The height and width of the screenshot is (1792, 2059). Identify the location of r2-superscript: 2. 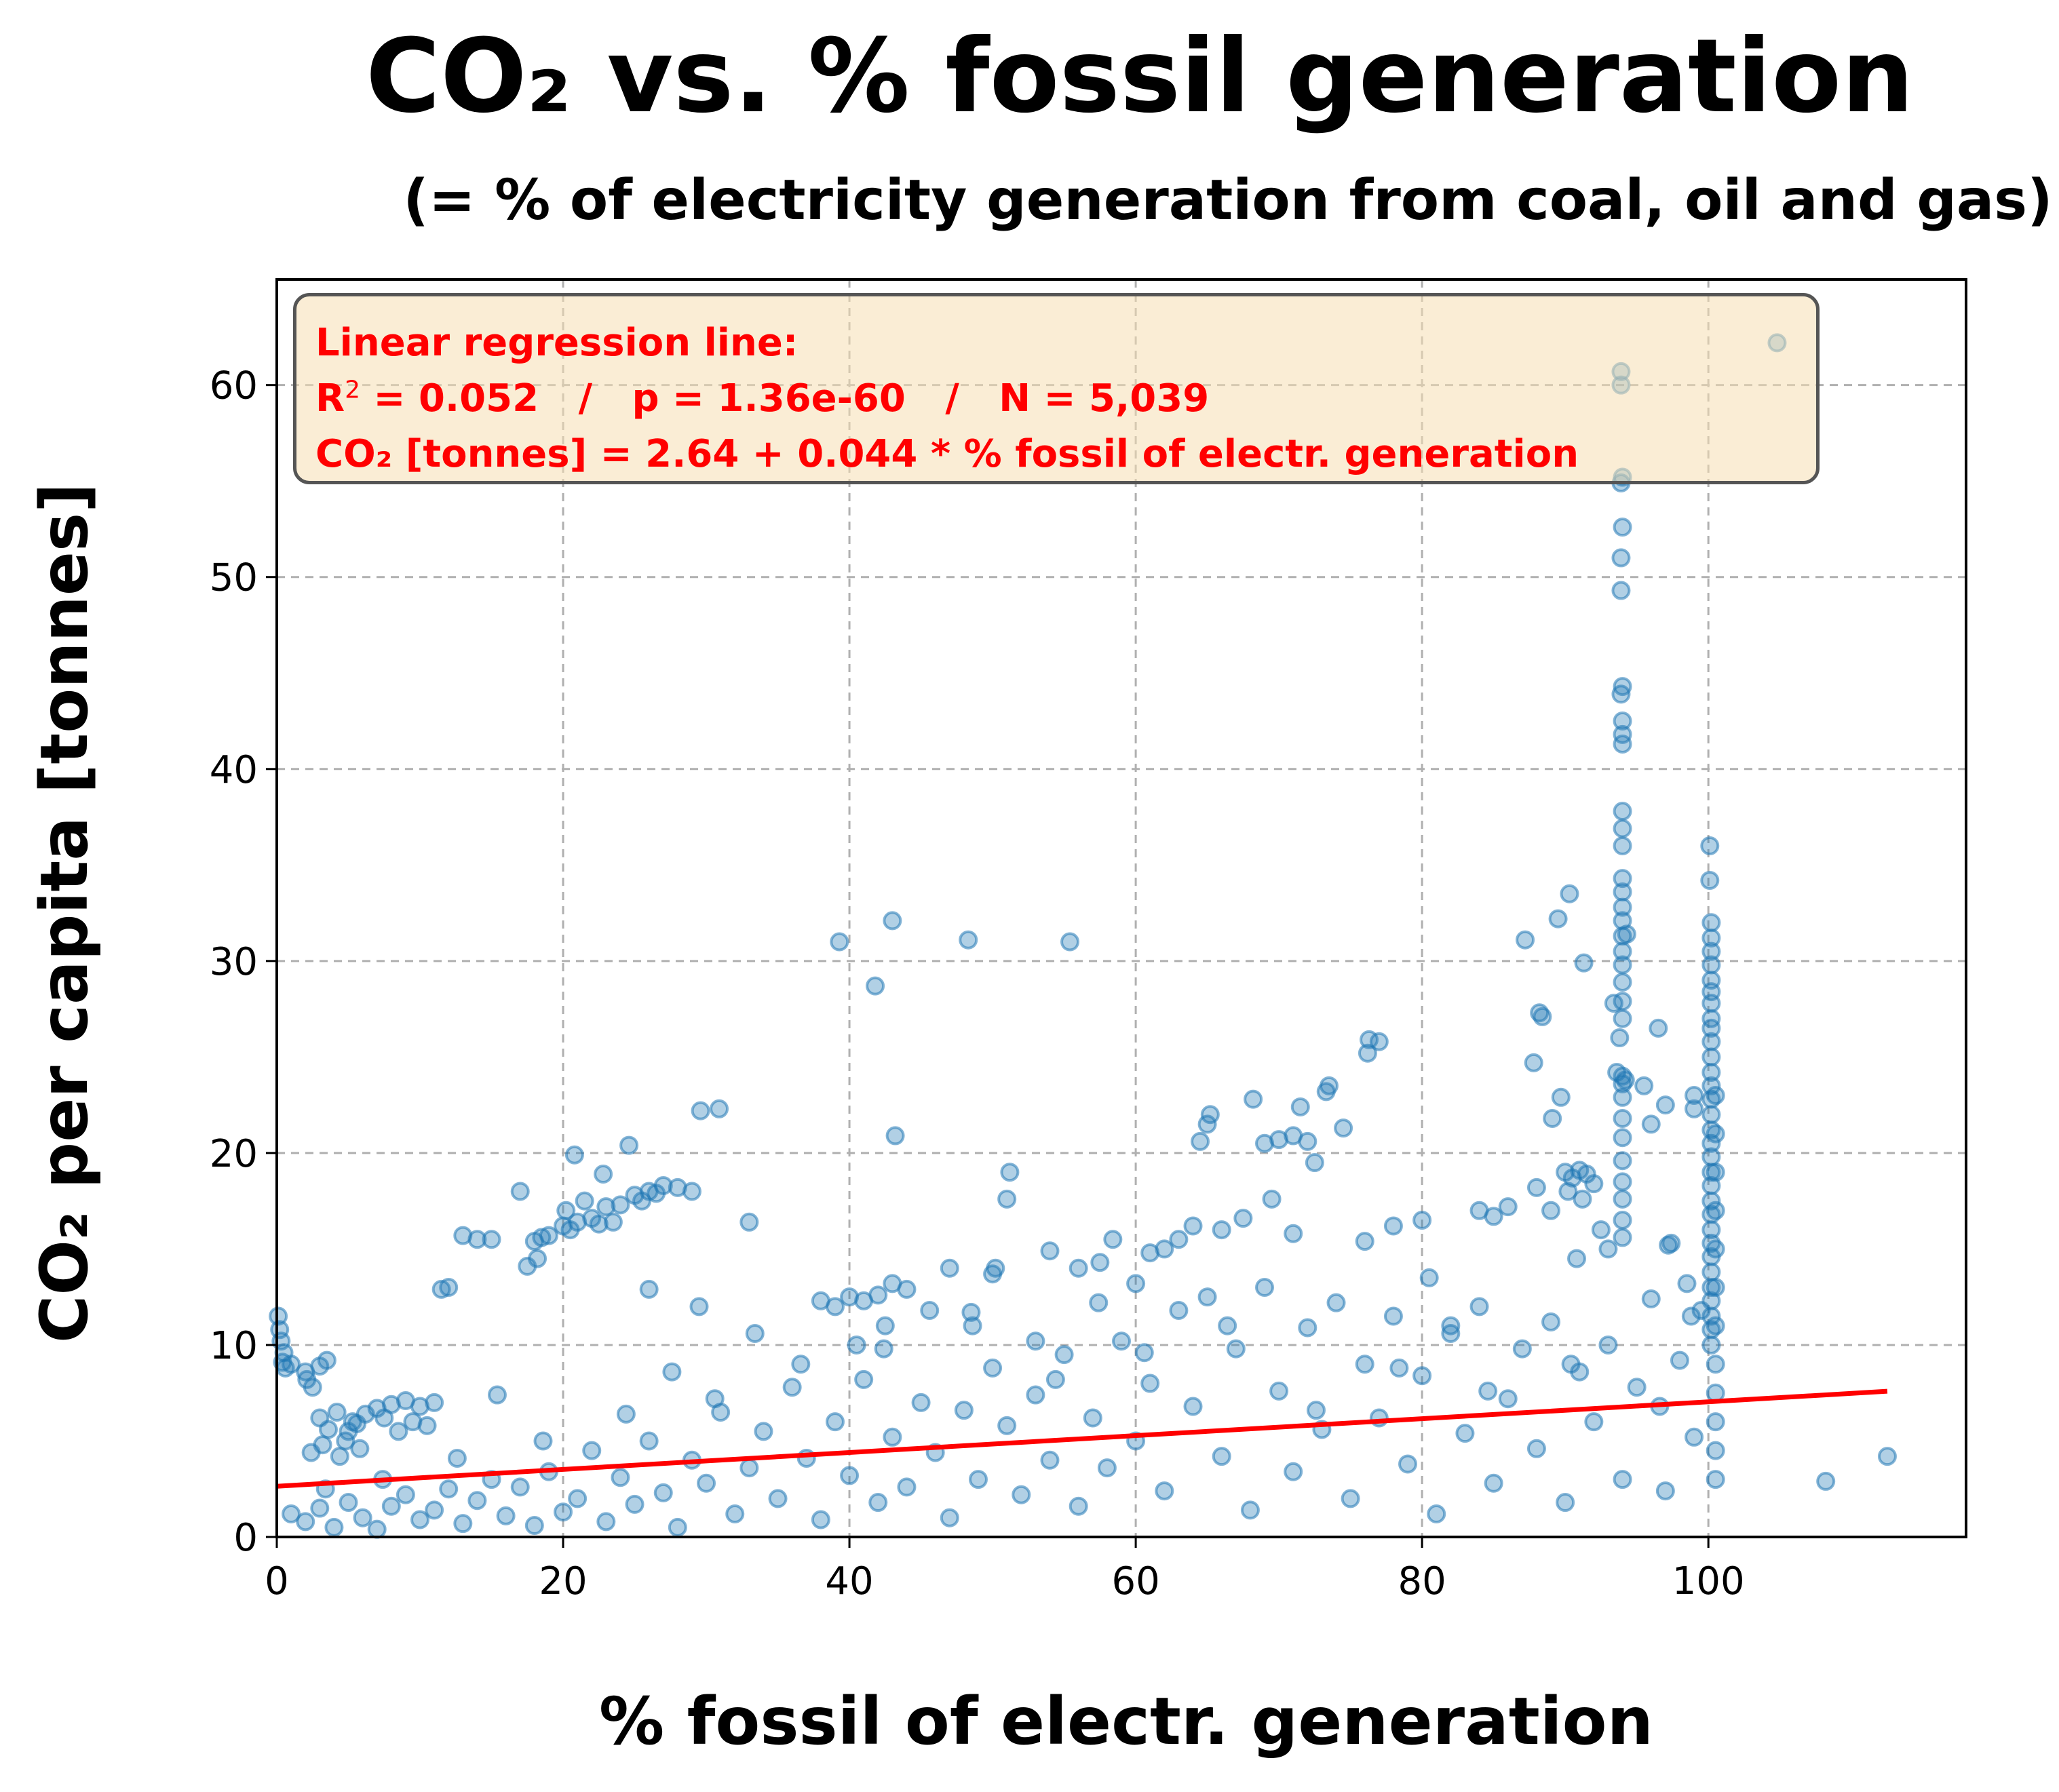
(353, 390).